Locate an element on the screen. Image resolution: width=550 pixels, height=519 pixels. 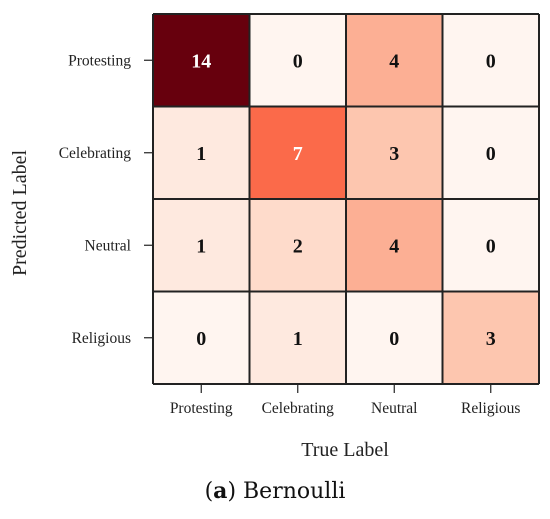
cell-value-1-1: 7 is located at coordinates (298, 154).